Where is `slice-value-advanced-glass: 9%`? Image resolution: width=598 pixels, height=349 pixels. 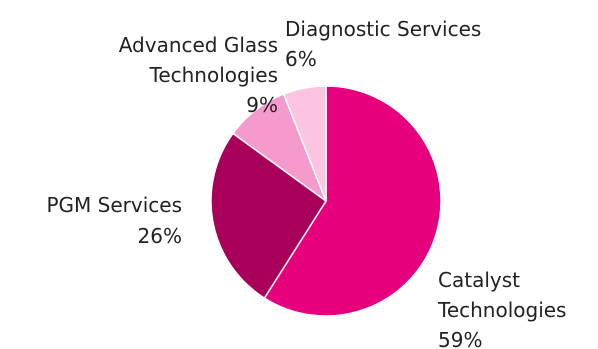 slice-value-advanced-glass: 9% is located at coordinates (262, 105).